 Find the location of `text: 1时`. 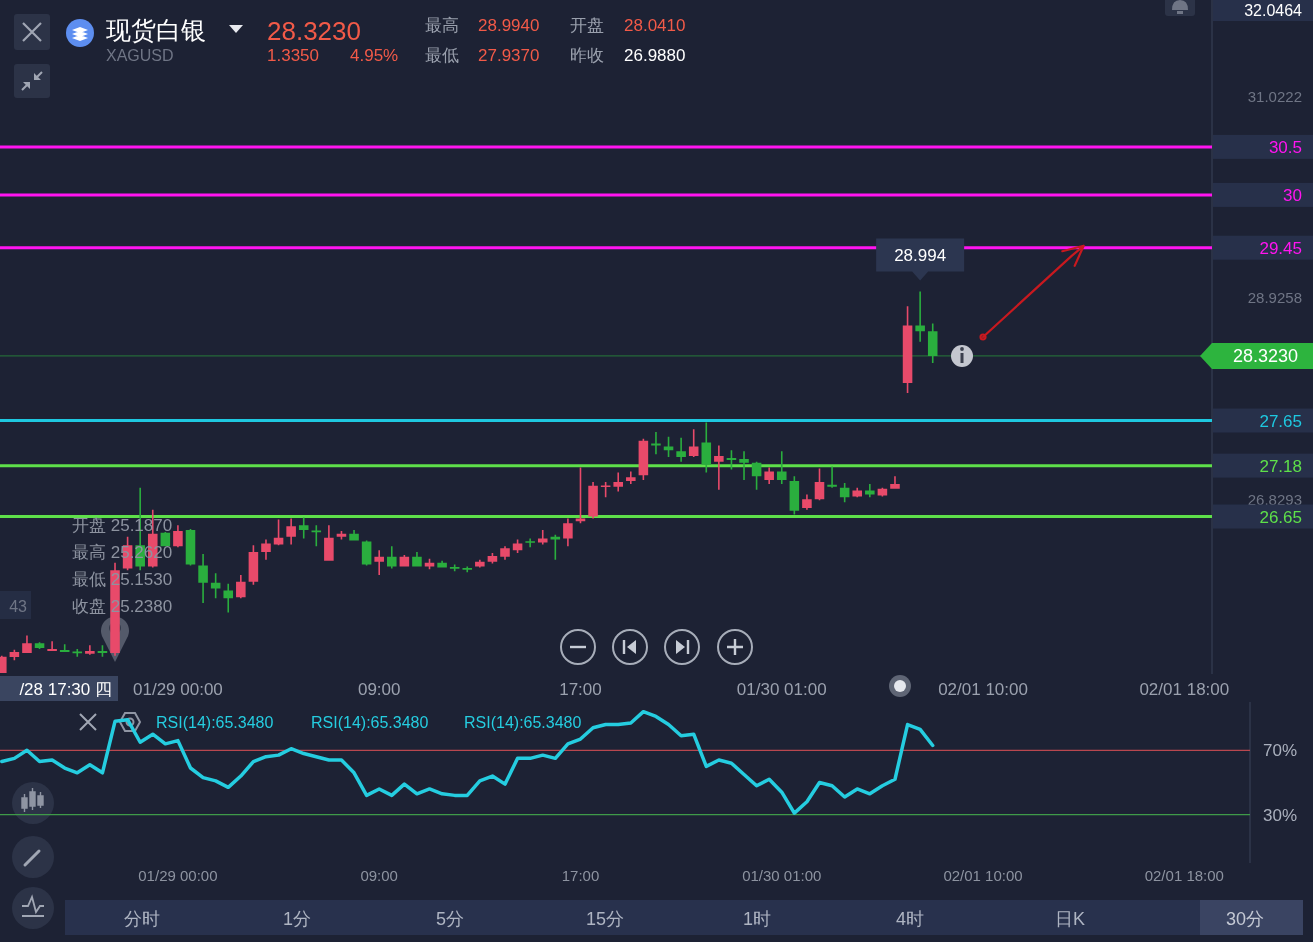

text: 1时 is located at coordinates (757, 919).